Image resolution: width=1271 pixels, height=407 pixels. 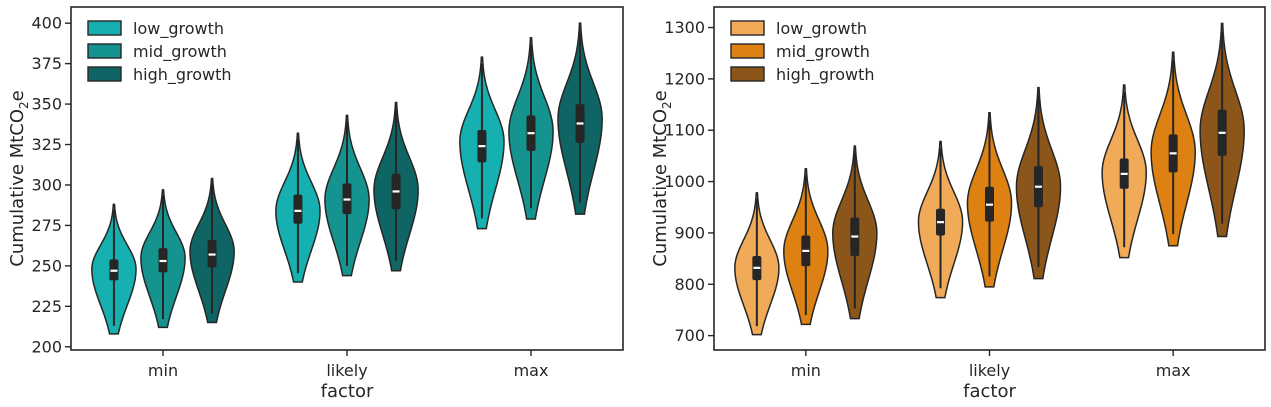 What do you see at coordinates (298, 209) in the screenshot?
I see `violin-iqr-box` at bounding box center [298, 209].